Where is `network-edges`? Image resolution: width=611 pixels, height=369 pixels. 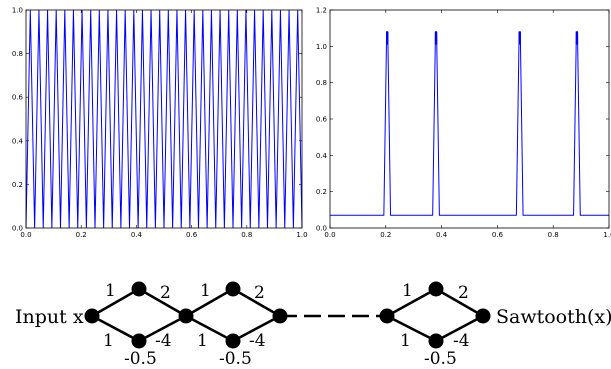
network-edges is located at coordinates (287, 315).